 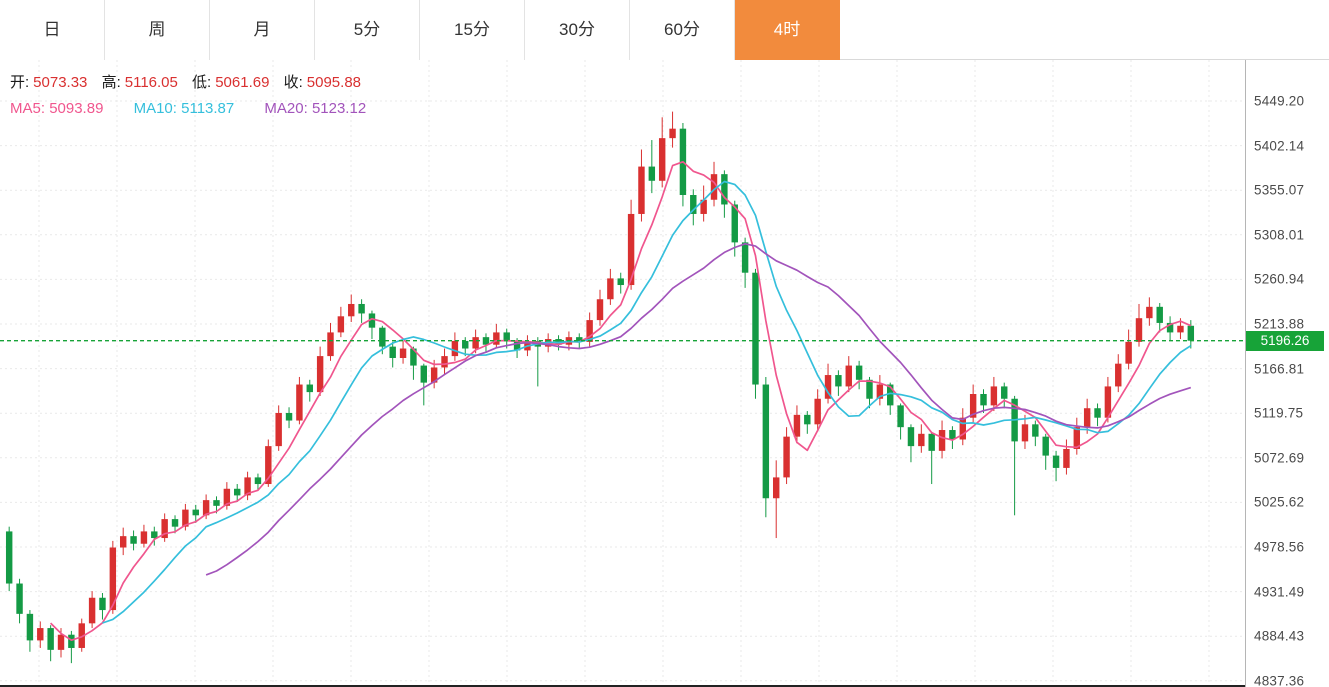 I want to click on y-axis-label: 5308.01, so click(x=1279, y=235).